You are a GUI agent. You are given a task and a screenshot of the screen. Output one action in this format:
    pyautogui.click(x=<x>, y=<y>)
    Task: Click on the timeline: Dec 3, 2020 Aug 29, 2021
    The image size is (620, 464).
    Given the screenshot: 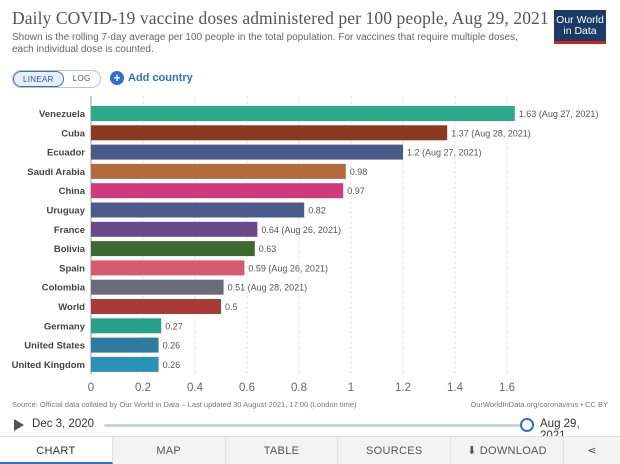 What is the action you would take?
    pyautogui.click(x=310, y=429)
    